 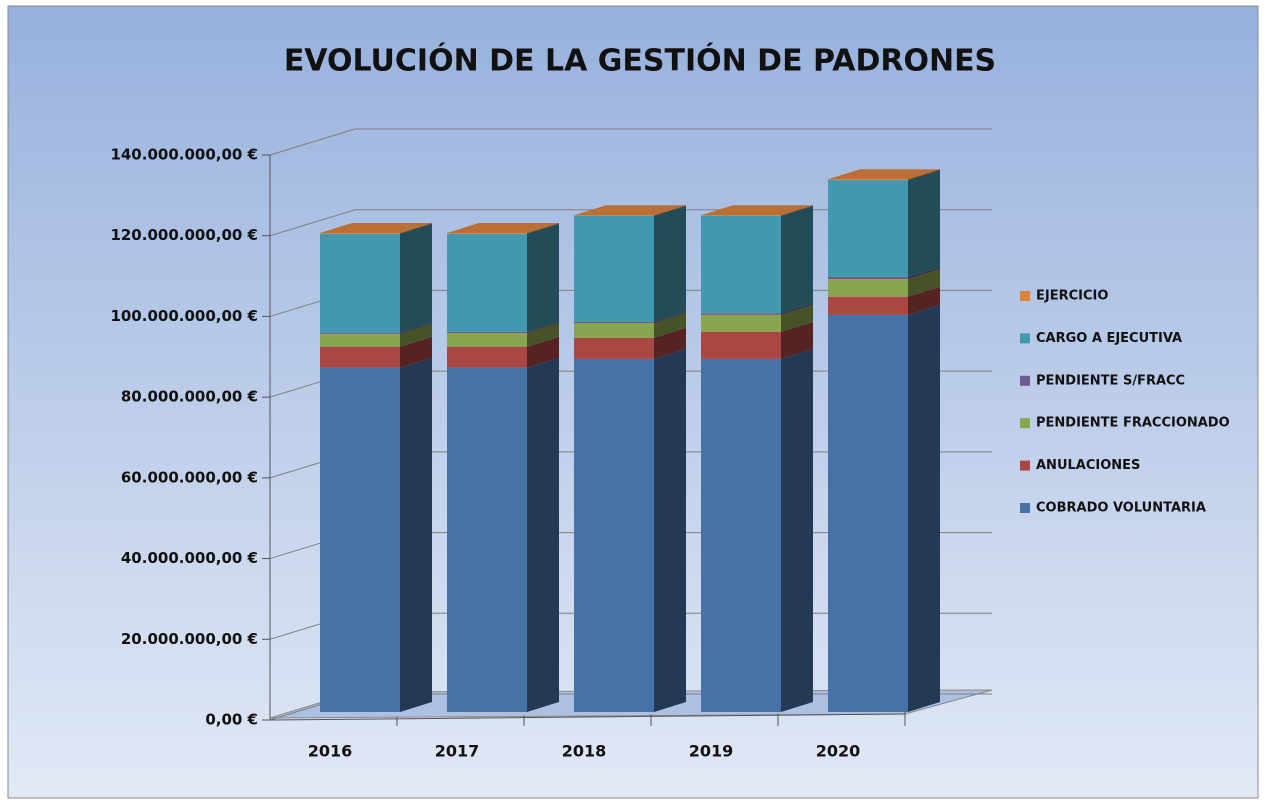 I want to click on y-tick-label: 80.000.000,00 €, so click(x=189, y=397).